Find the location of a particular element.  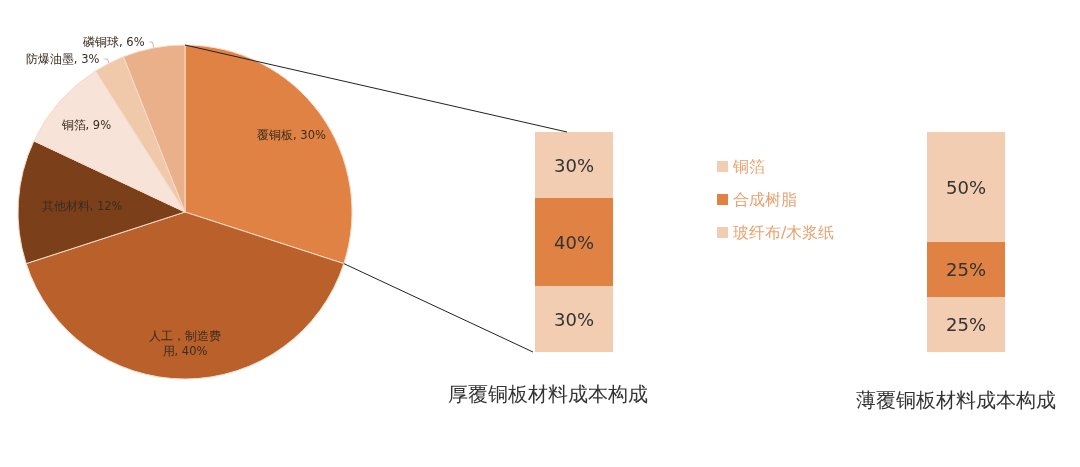

slice-label: 磷铜球, 6% is located at coordinates (113, 42).